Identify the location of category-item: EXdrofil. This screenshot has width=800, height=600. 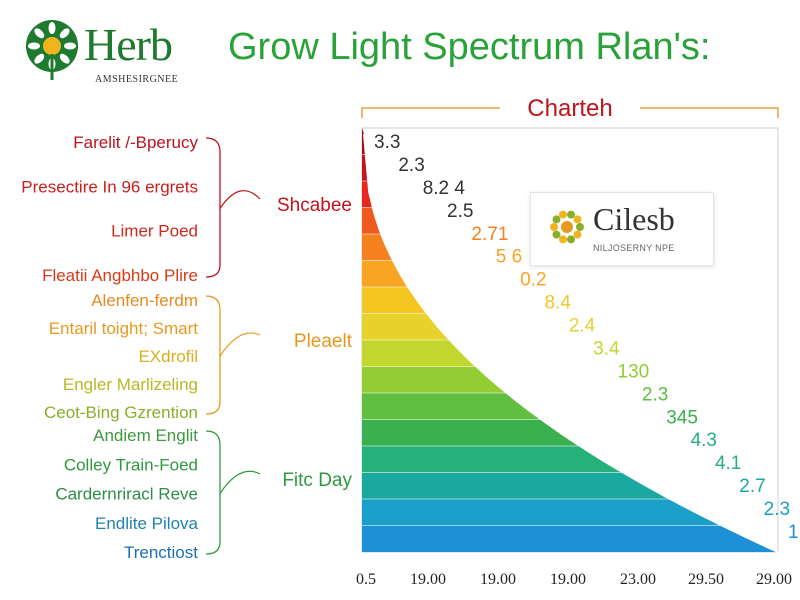
(168, 356).